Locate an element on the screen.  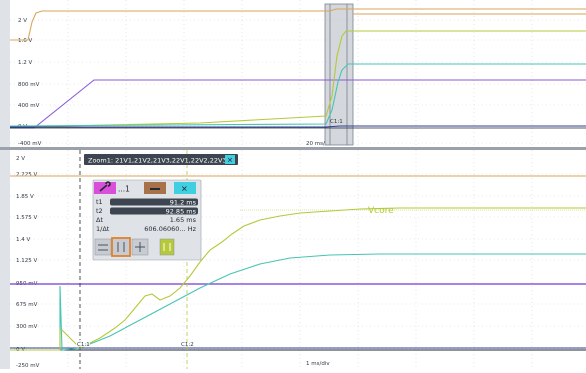
zoom-scale-strip is located at coordinates (5, 259).